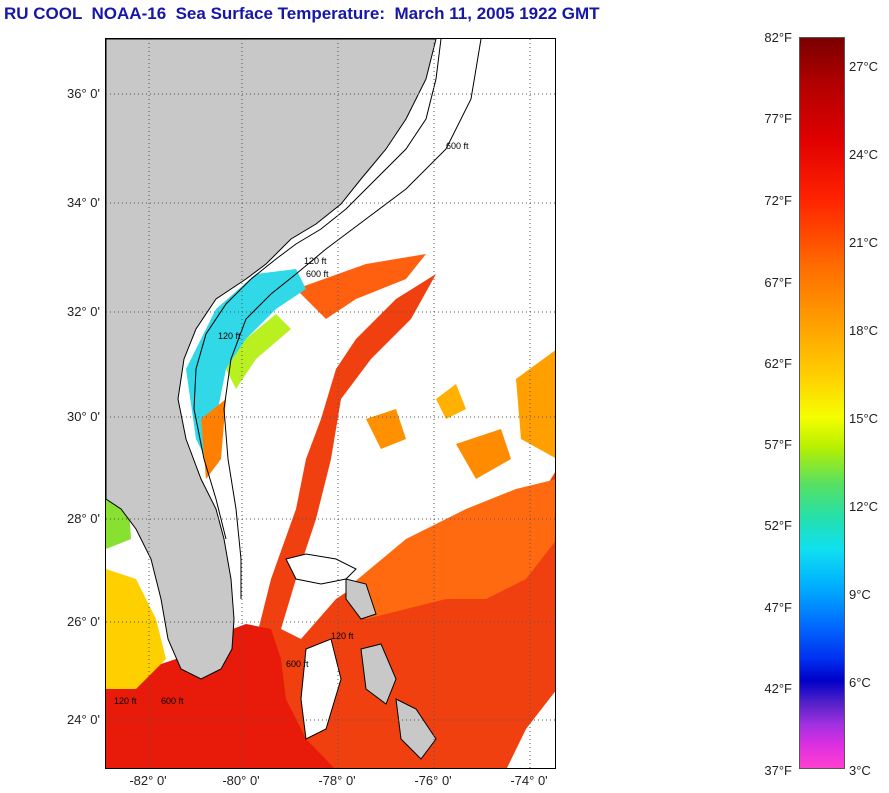  What do you see at coordinates (83, 518) in the screenshot?
I see `lat-tick-28: 28° 0'` at bounding box center [83, 518].